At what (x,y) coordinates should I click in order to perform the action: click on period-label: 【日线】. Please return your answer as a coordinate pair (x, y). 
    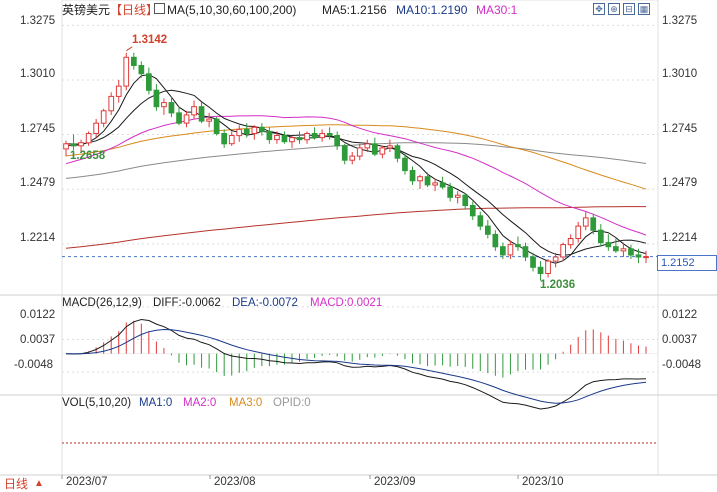
    Looking at the image, I should click on (134, 10).